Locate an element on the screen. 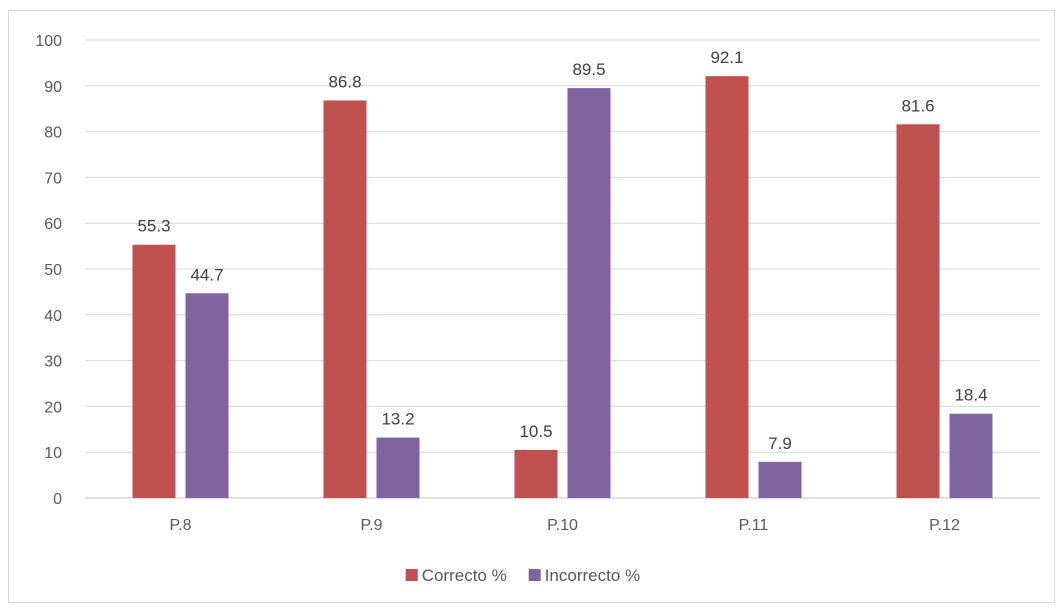 The height and width of the screenshot is (613, 1063). data-label: 10.5 is located at coordinates (535, 431).